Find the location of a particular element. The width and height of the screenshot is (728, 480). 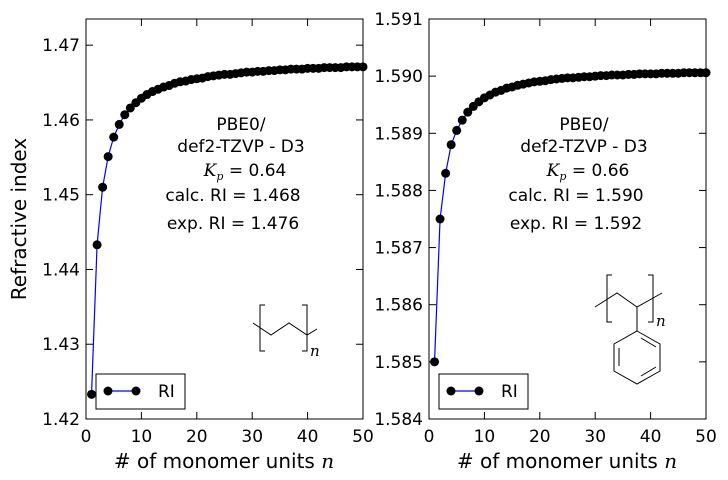

x-tick-label-left: 30 is located at coordinates (252, 437).